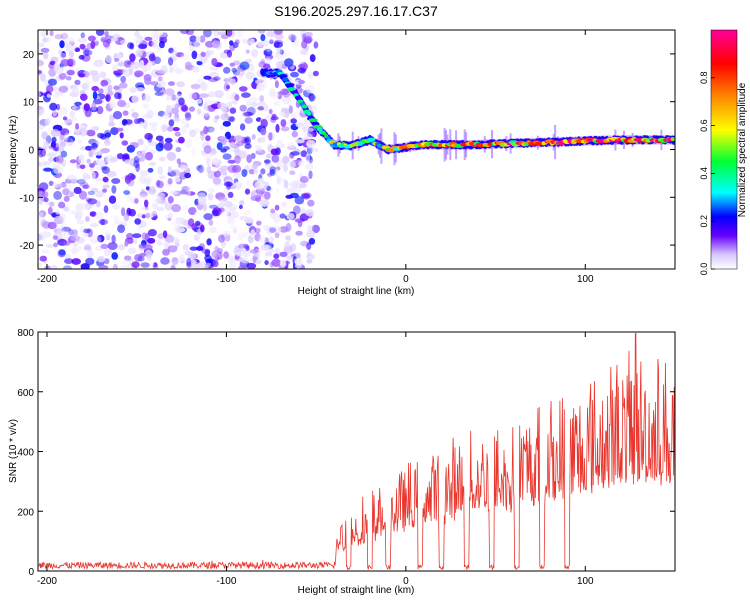  I want to click on y-tick-label: 0, so click(31, 572).